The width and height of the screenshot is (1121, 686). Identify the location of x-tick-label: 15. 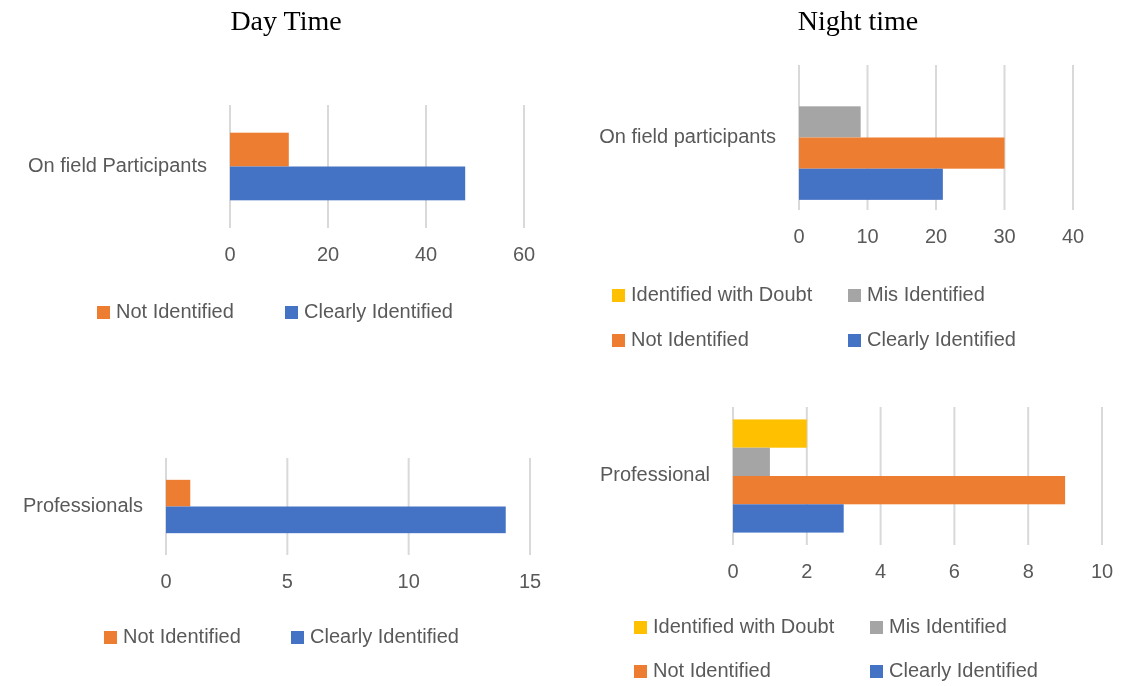
(530, 581).